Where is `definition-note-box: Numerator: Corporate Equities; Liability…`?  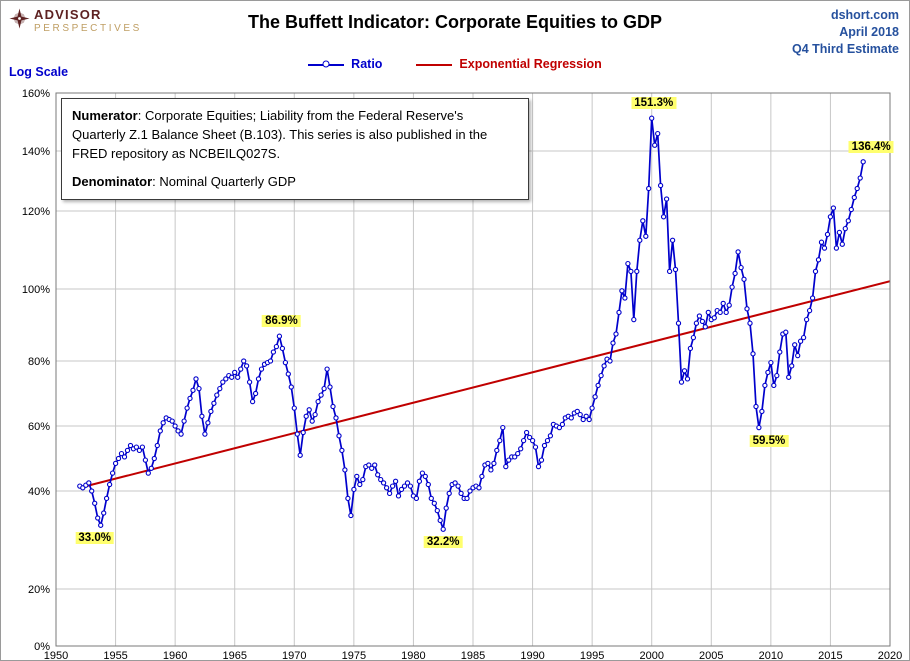 definition-note-box: Numerator: Corporate Equities; Liability… is located at coordinates (295, 149).